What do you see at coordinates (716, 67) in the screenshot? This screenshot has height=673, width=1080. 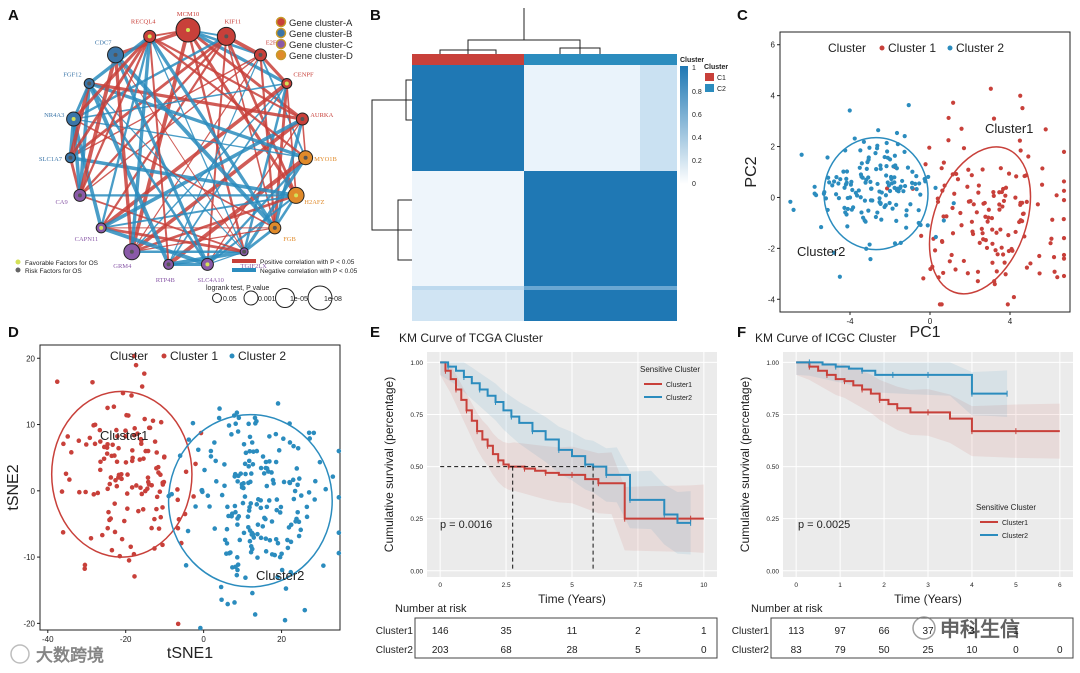 I see `heatmap-legend-title: Cluster` at bounding box center [716, 67].